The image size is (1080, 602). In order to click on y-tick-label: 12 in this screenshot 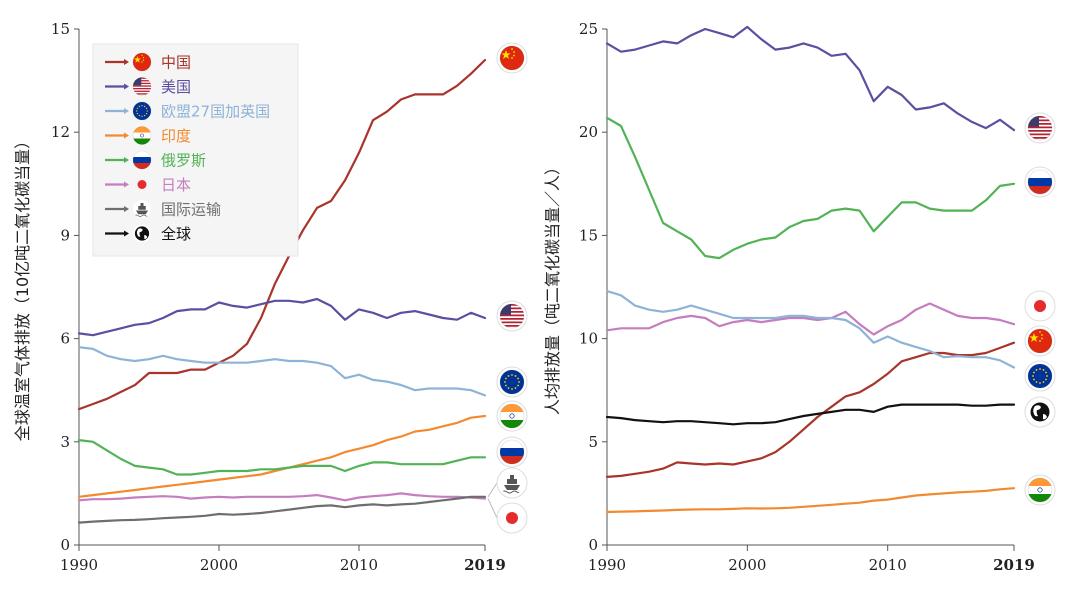, I will do `click(60, 132)`.